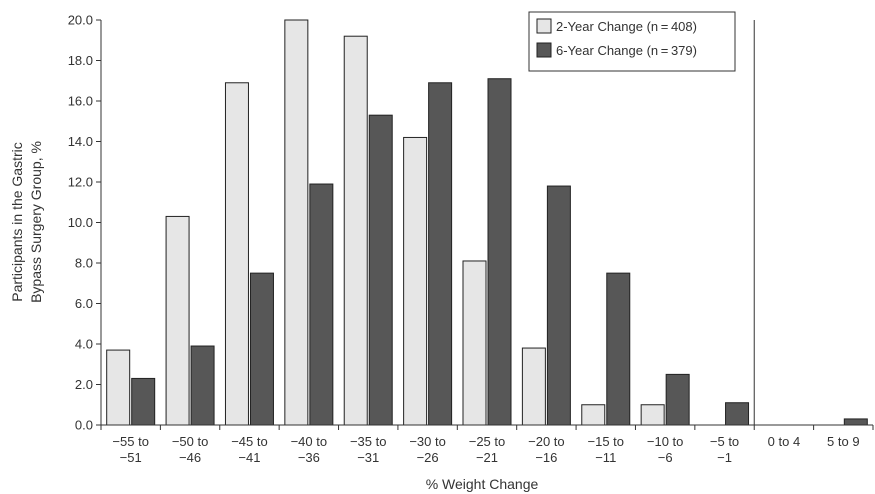 The height and width of the screenshot is (494, 875). Describe the element at coordinates (309, 441) in the screenshot. I see `x-tick-label: −40 to` at that location.